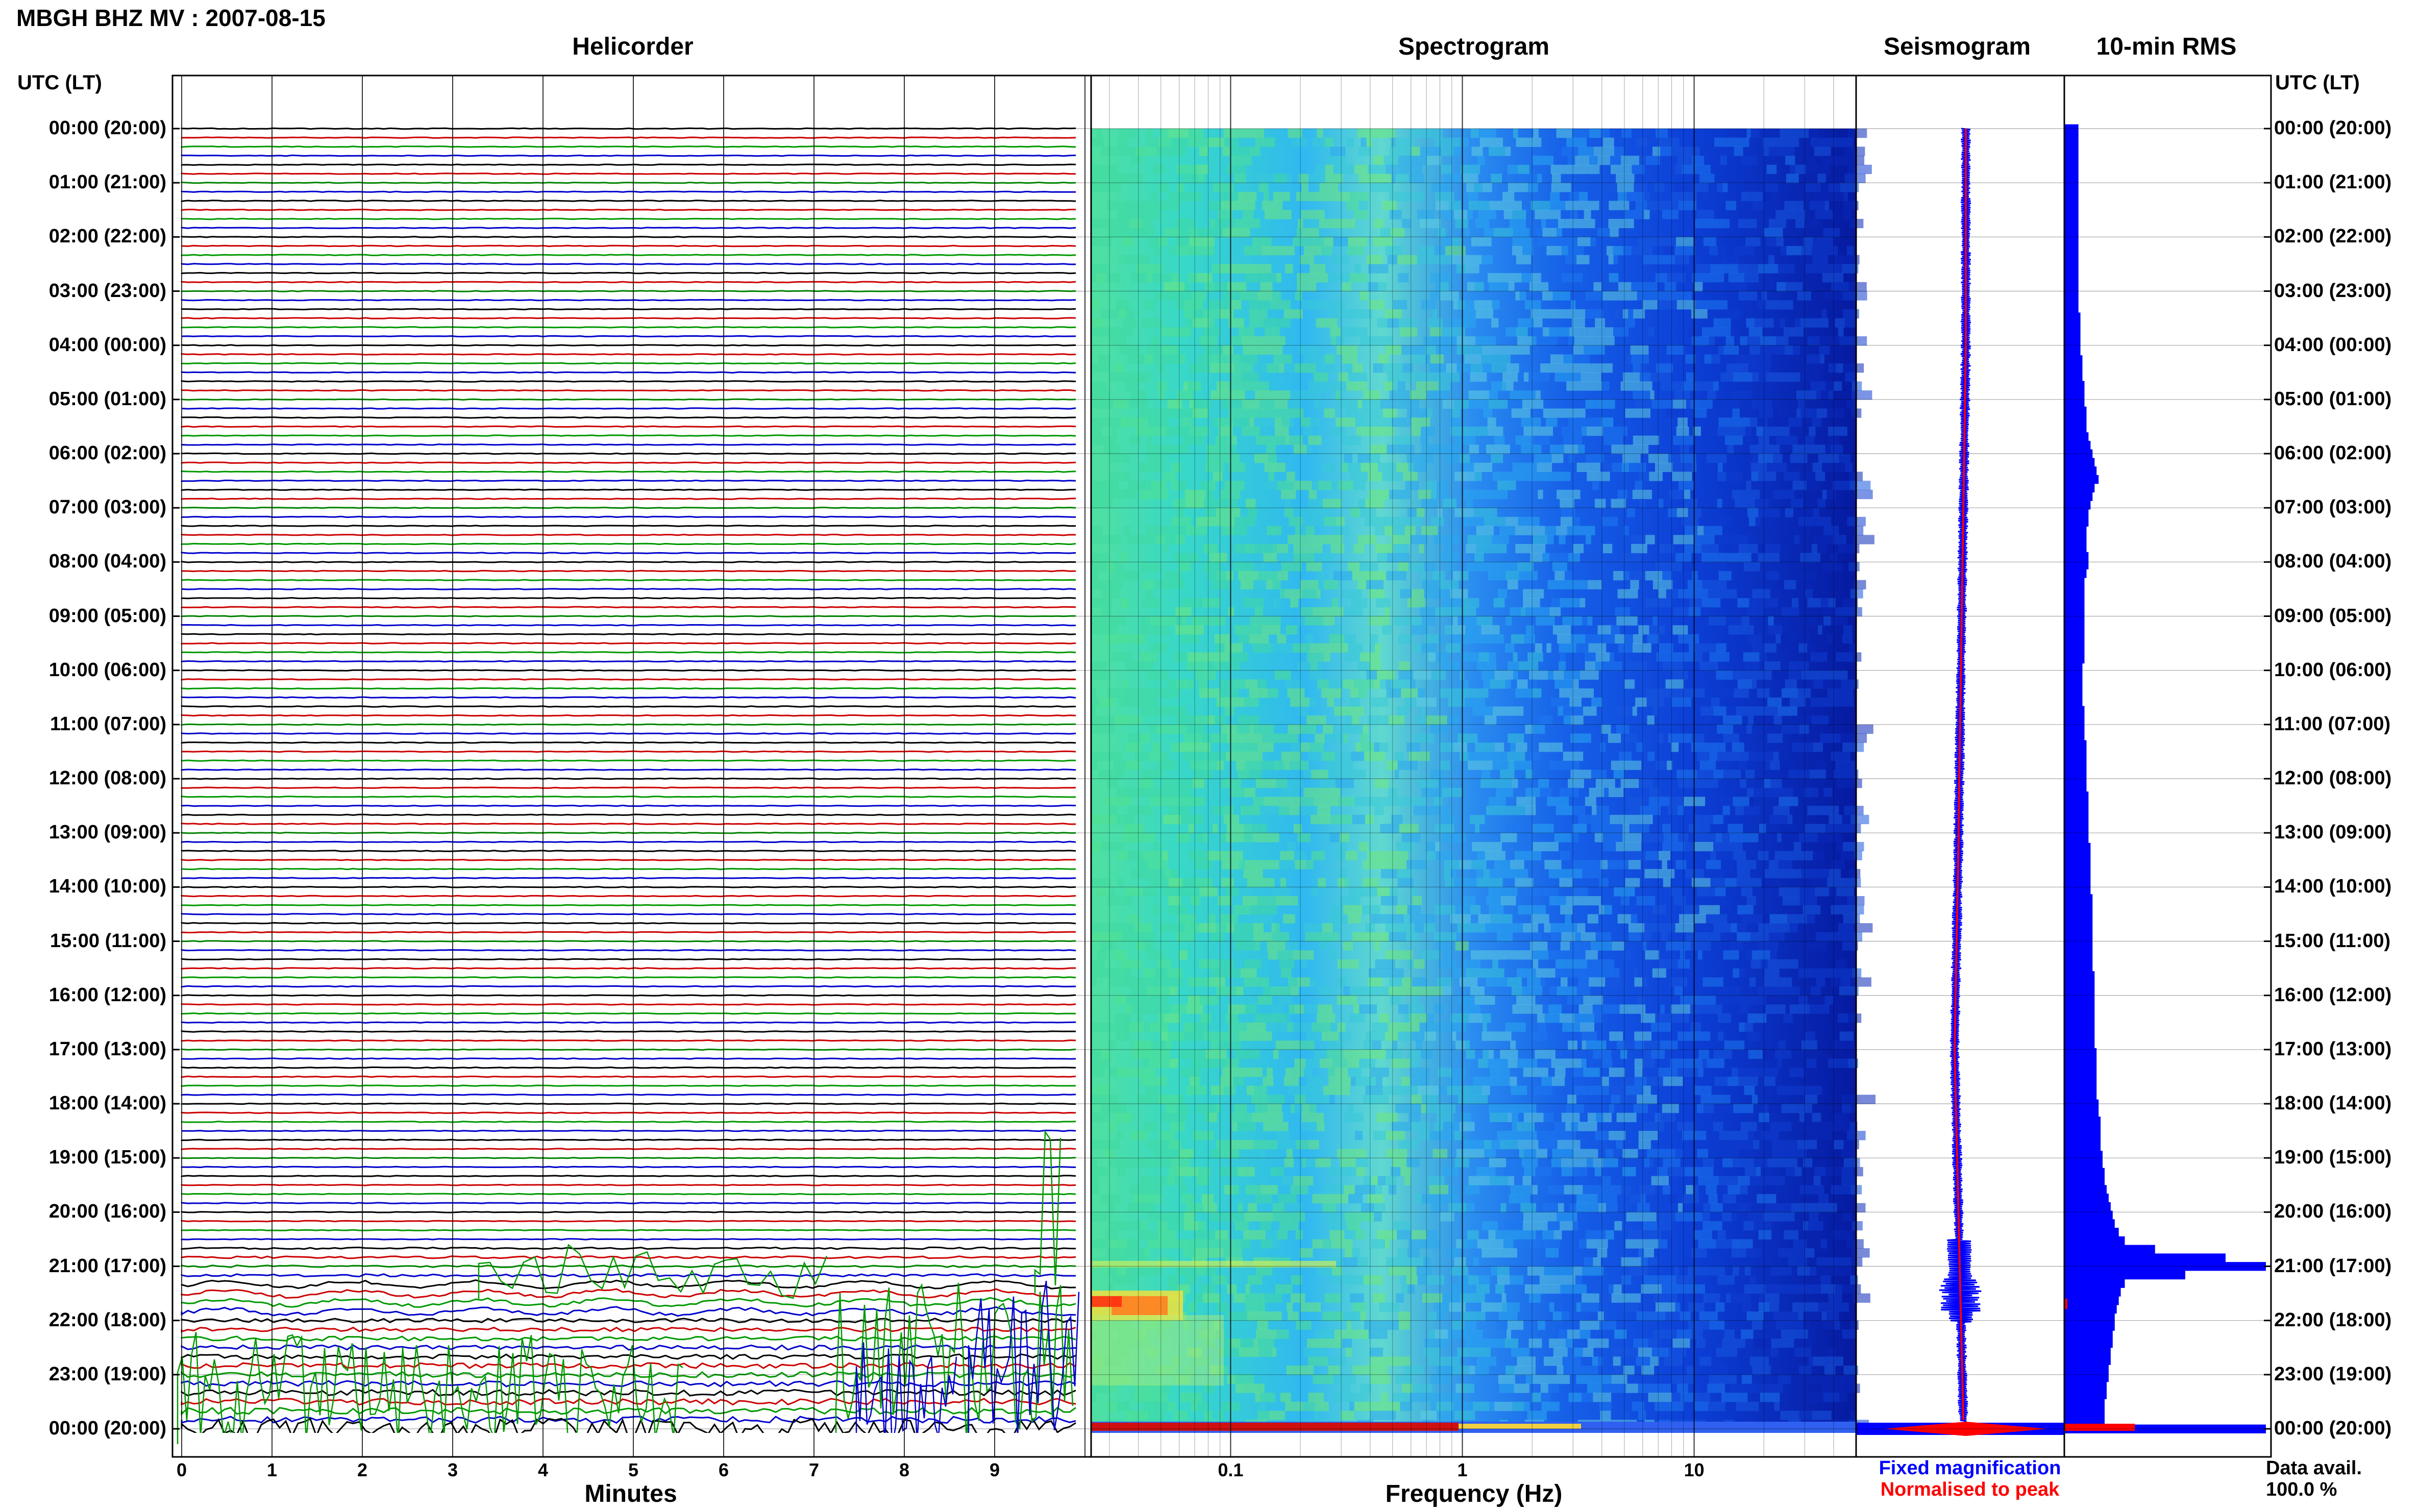 This screenshot has width=2419, height=1512. What do you see at coordinates (1694, 1469) in the screenshot?
I see `frequency-tick: 10` at bounding box center [1694, 1469].